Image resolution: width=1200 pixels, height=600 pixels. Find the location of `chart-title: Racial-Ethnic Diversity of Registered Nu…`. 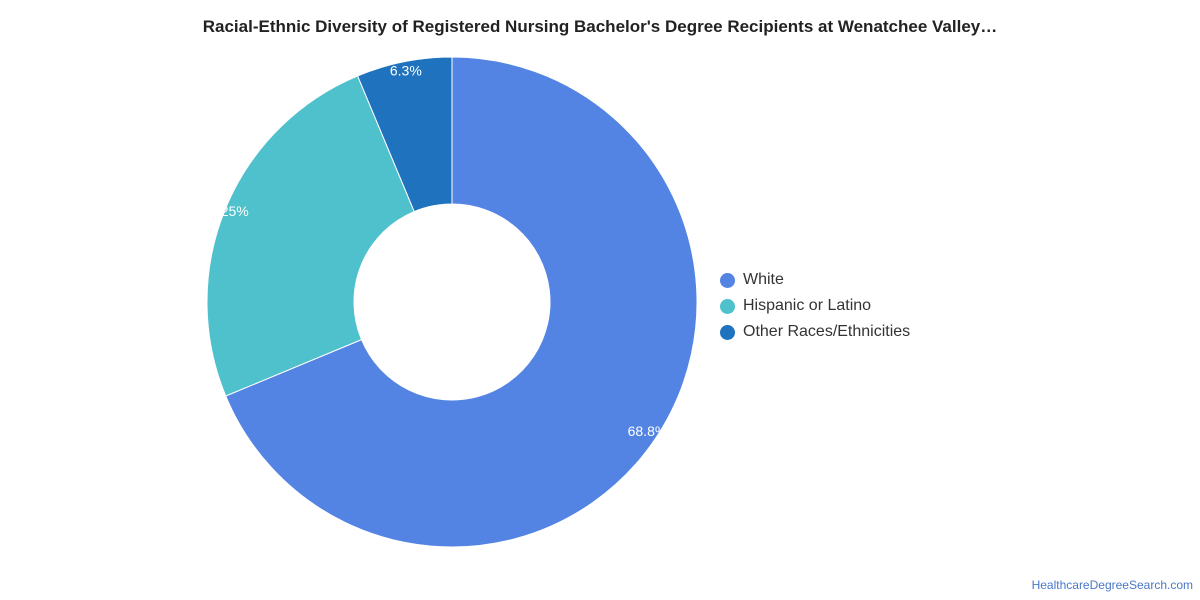

chart-title: Racial-Ethnic Diversity of Registered Nu… is located at coordinates (600, 26).